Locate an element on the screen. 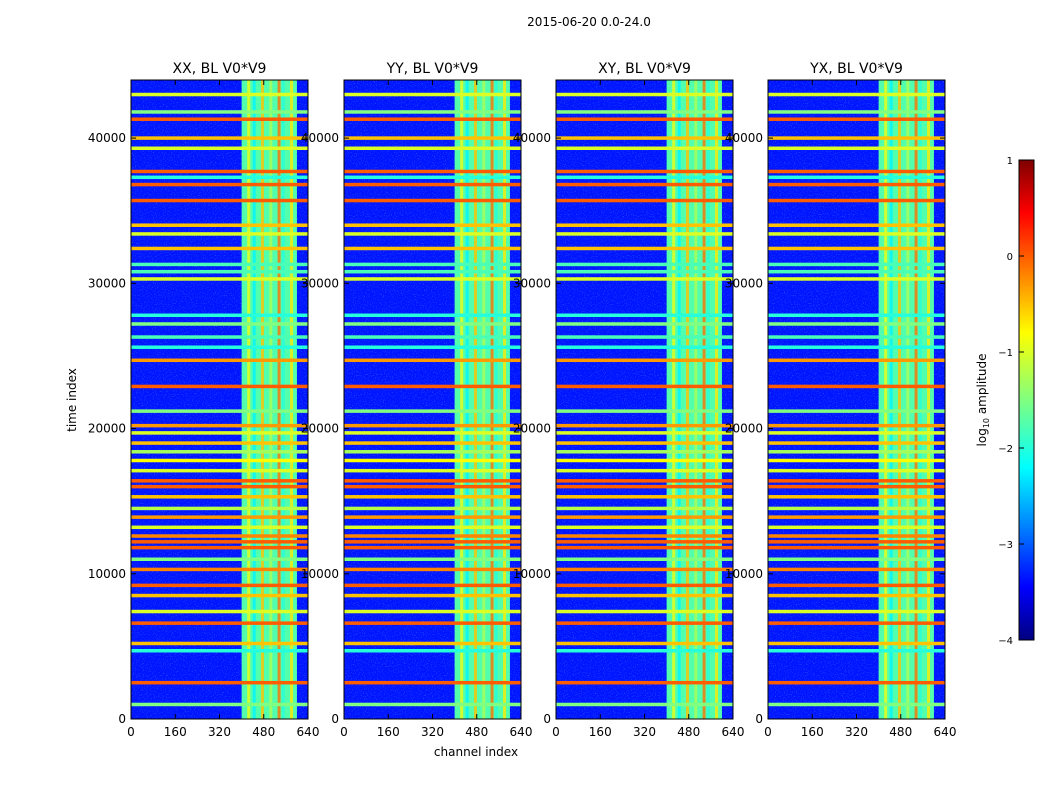 This screenshot has width=1050, height=800. figure-suptitle: 2015-06-20 0.0-24.0 is located at coordinates (589, 22).